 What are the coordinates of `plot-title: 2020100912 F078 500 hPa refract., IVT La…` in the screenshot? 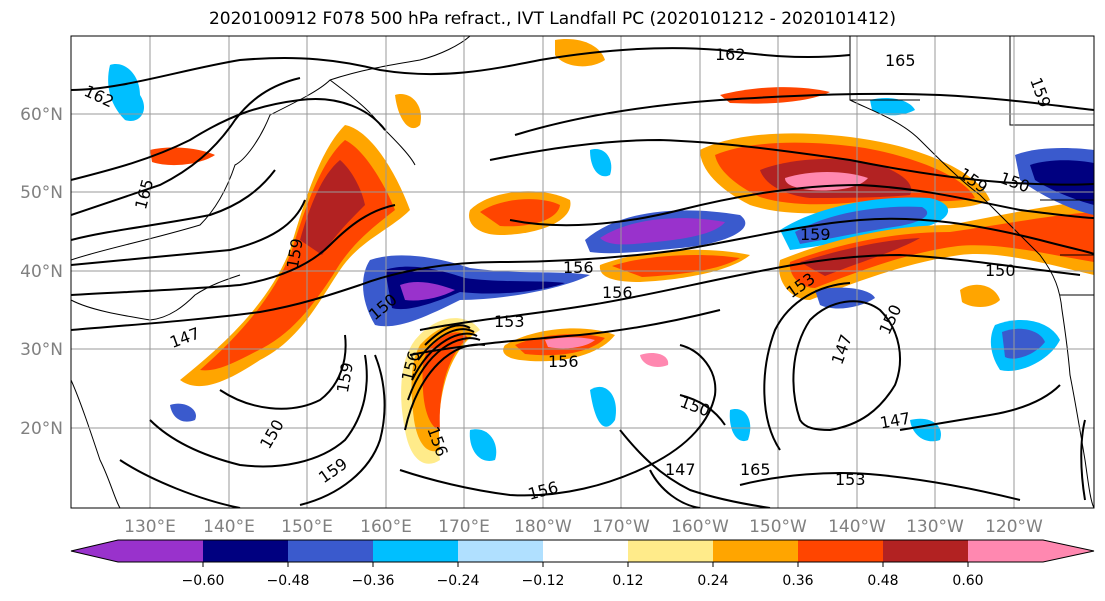 It's located at (552, 19).